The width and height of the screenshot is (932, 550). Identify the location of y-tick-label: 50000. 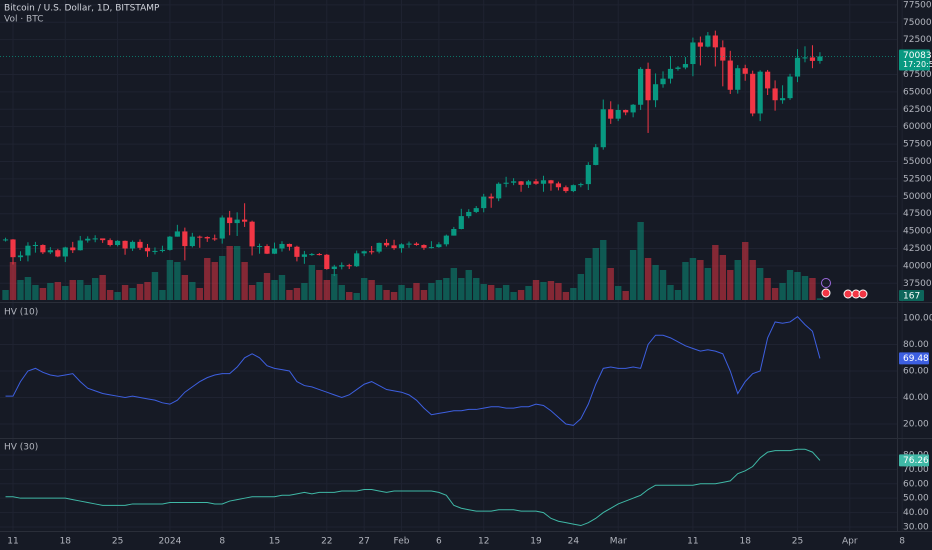
(917, 197).